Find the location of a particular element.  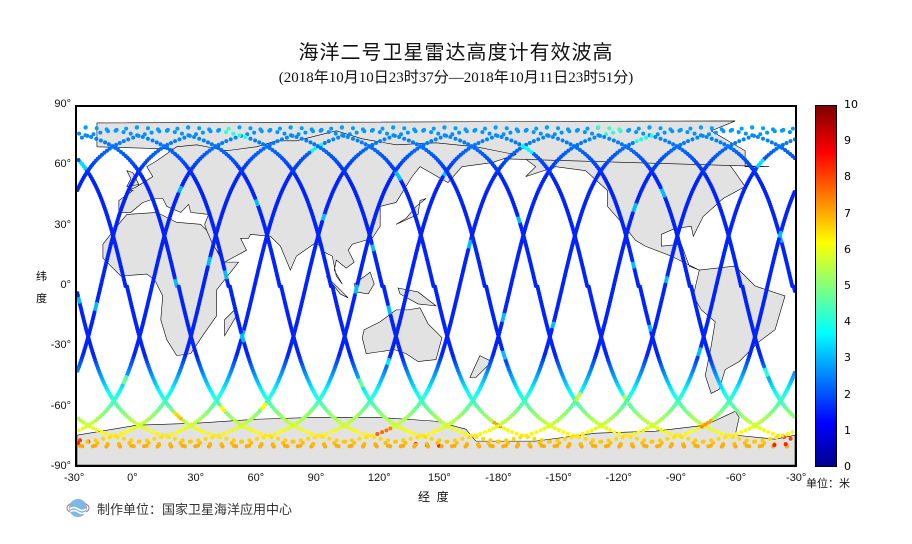

colorbar is located at coordinates (826, 286).